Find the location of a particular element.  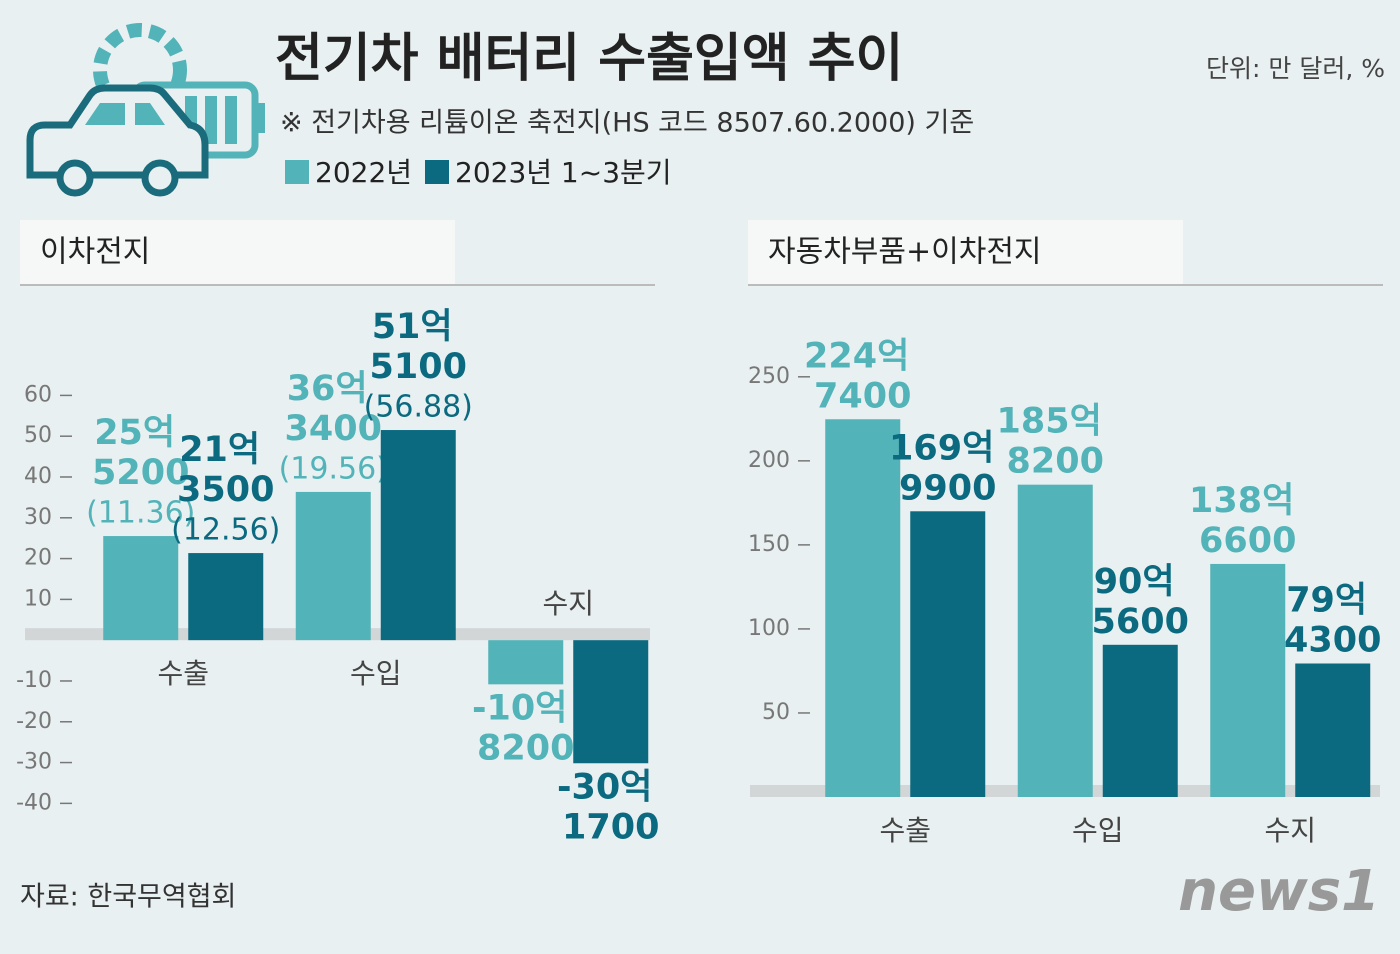

value-label: 21억 3500 is located at coordinates (225, 470).